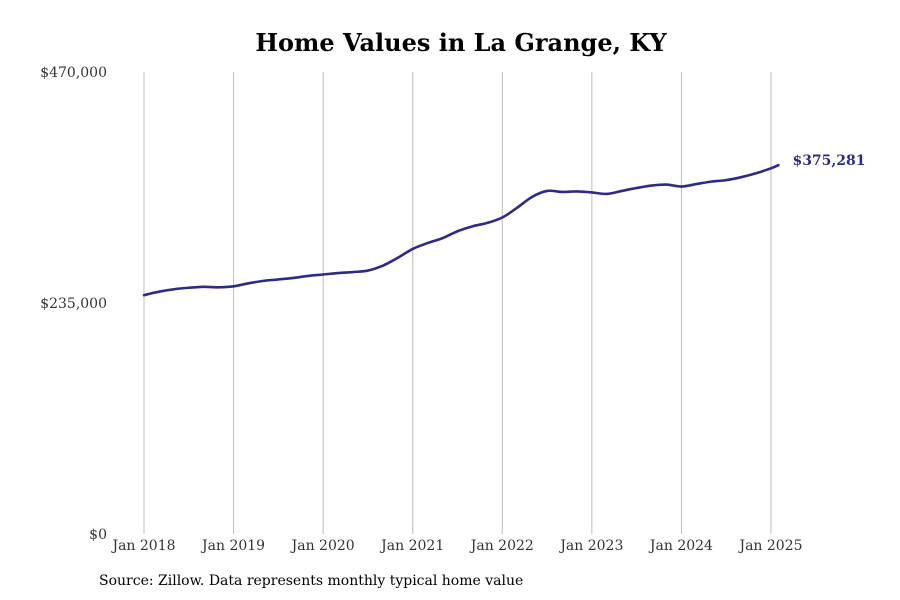 The image size is (900, 600). What do you see at coordinates (98, 535) in the screenshot?
I see `y-tick-label: $0` at bounding box center [98, 535].